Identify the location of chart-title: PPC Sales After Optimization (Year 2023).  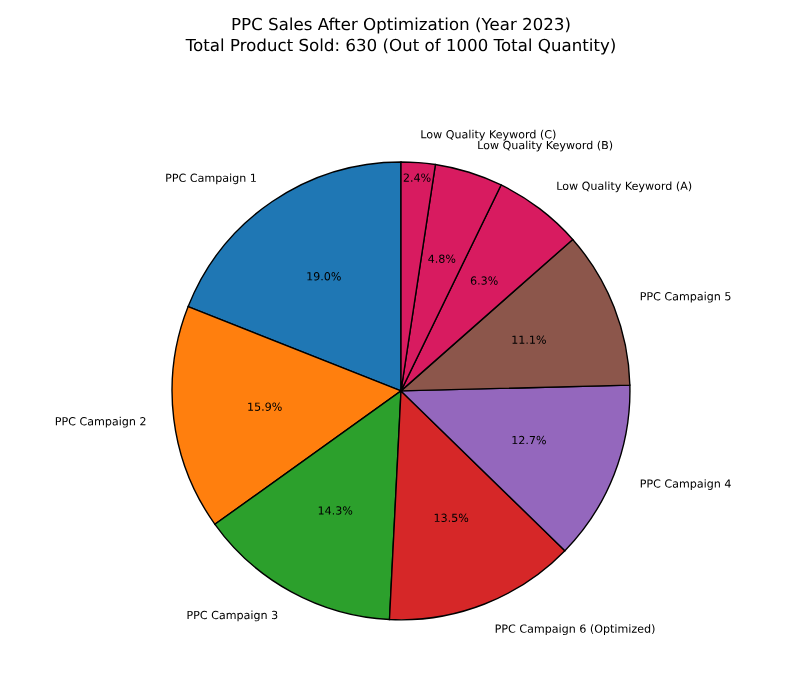
(401, 25).